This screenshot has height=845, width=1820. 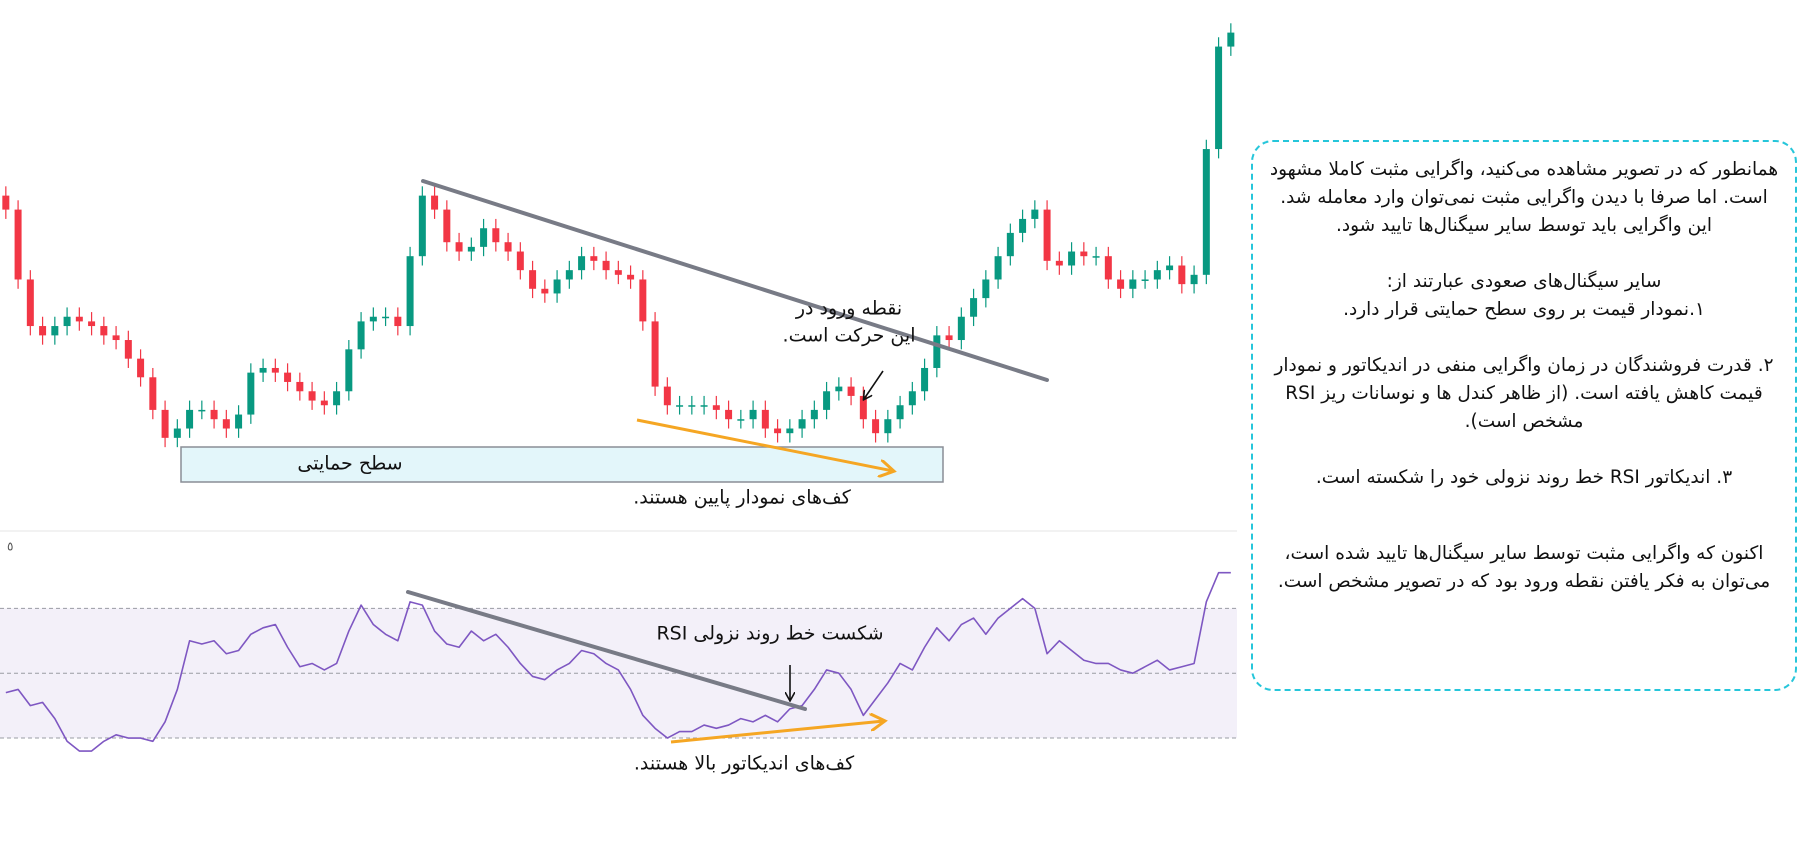 I want to click on rsi-break-label: شکست خط روند نزولی RSI, so click(x=769, y=634).